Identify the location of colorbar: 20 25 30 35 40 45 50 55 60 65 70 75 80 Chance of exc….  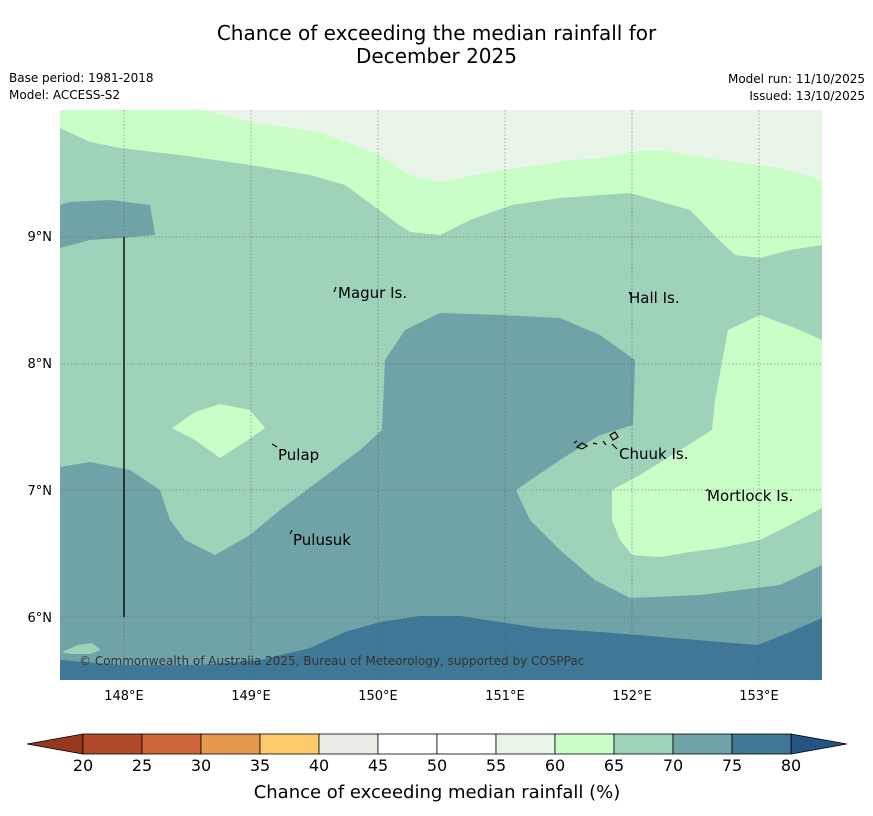
(437, 768).